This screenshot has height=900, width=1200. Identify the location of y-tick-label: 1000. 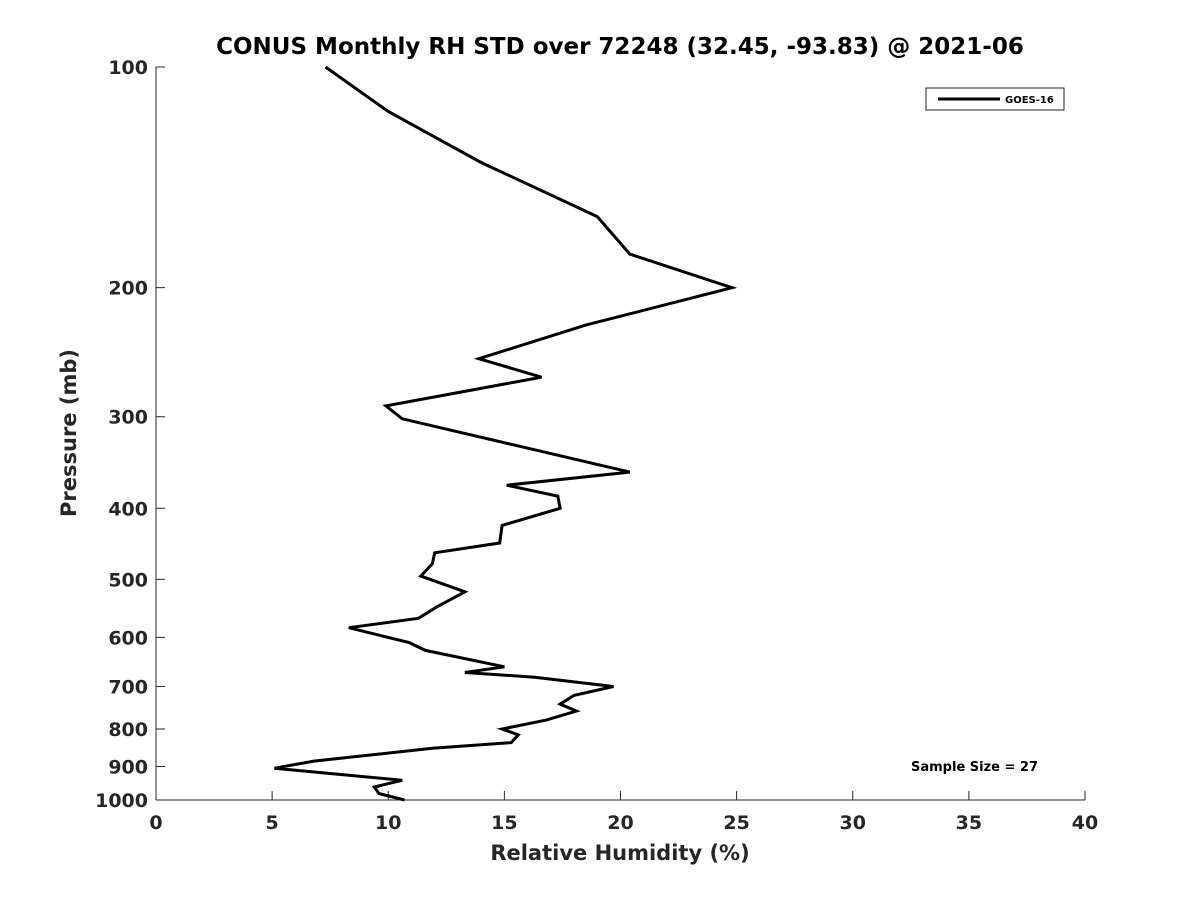
(121, 801).